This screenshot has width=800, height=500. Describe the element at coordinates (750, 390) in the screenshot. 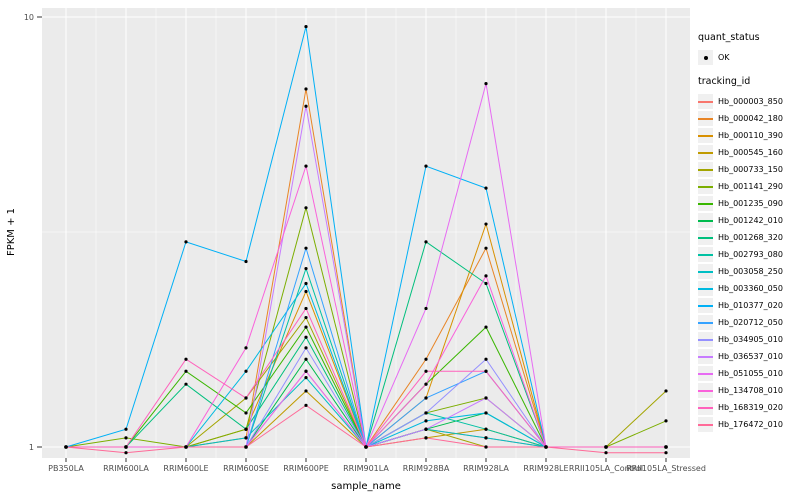

I see `legend-item-label: Hb_134708_010` at that location.